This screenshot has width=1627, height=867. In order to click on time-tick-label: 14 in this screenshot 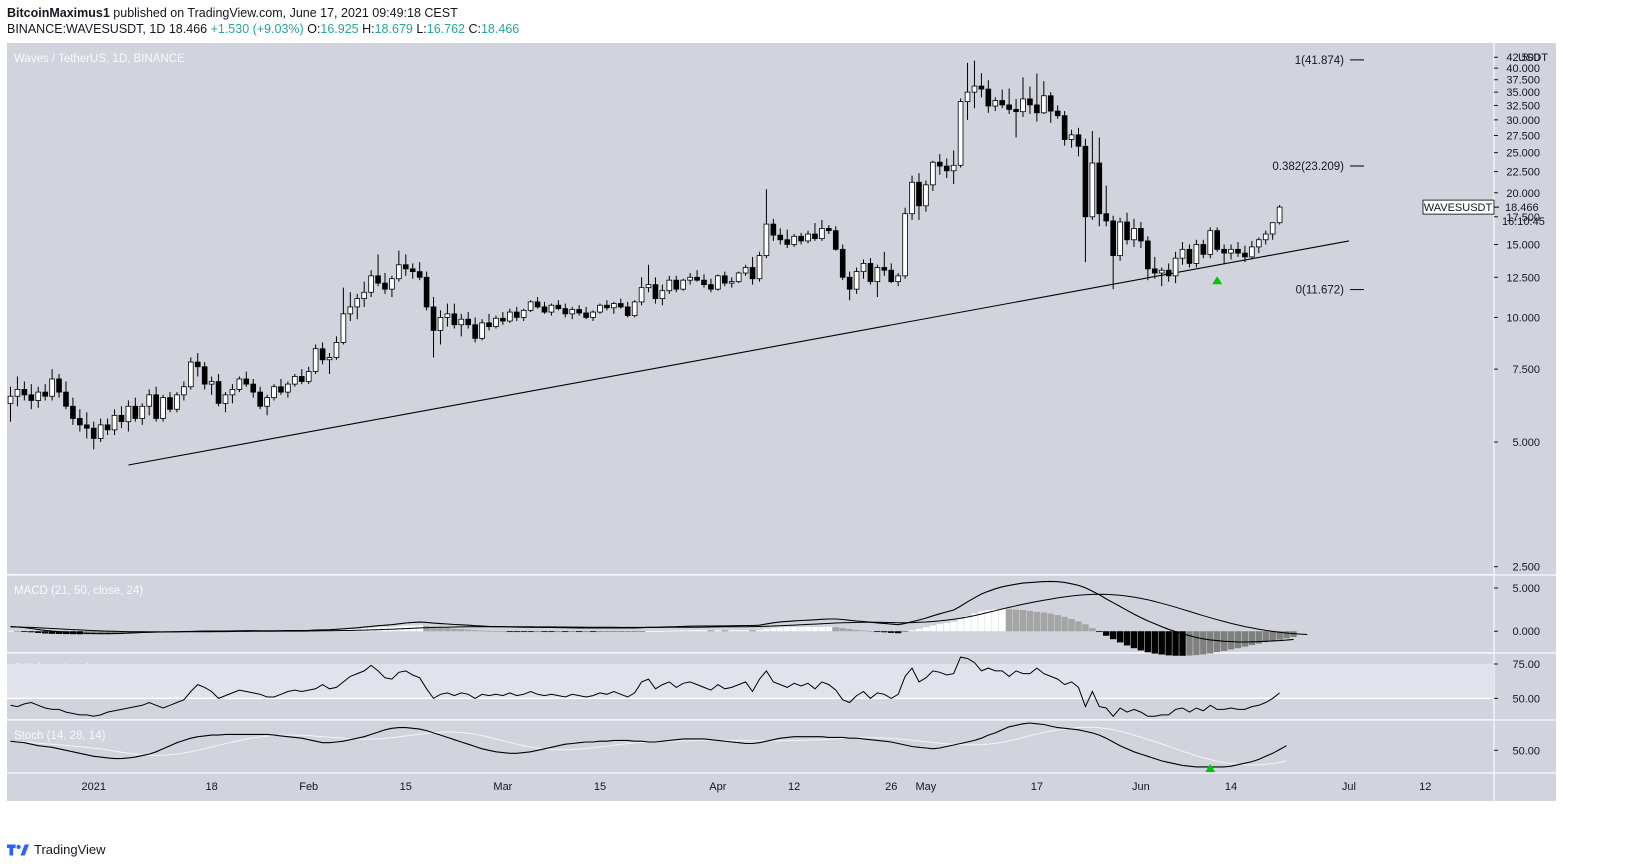, I will do `click(1231, 787)`.